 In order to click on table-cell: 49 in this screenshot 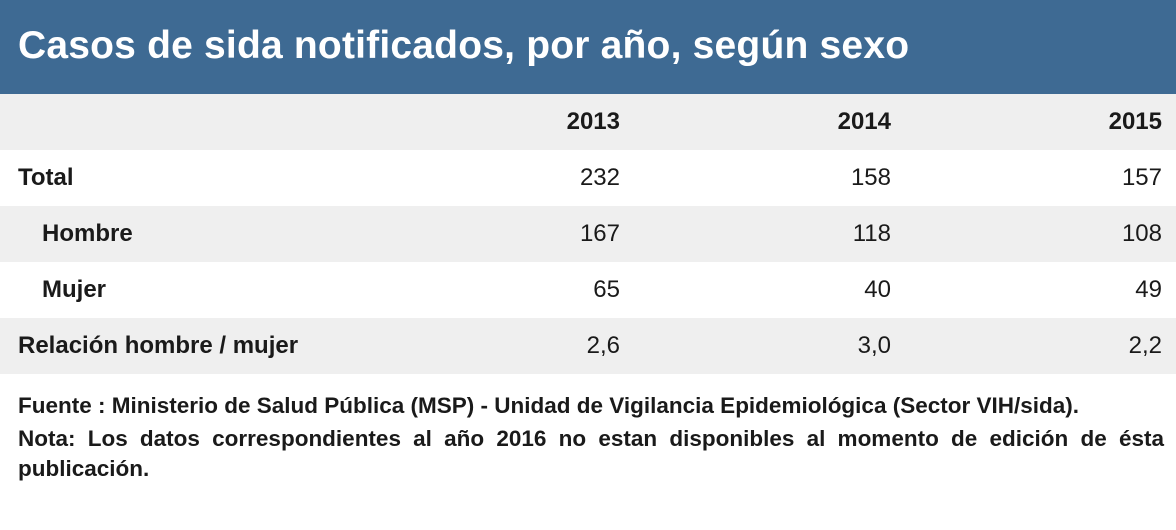, I will do `click(1148, 289)`.